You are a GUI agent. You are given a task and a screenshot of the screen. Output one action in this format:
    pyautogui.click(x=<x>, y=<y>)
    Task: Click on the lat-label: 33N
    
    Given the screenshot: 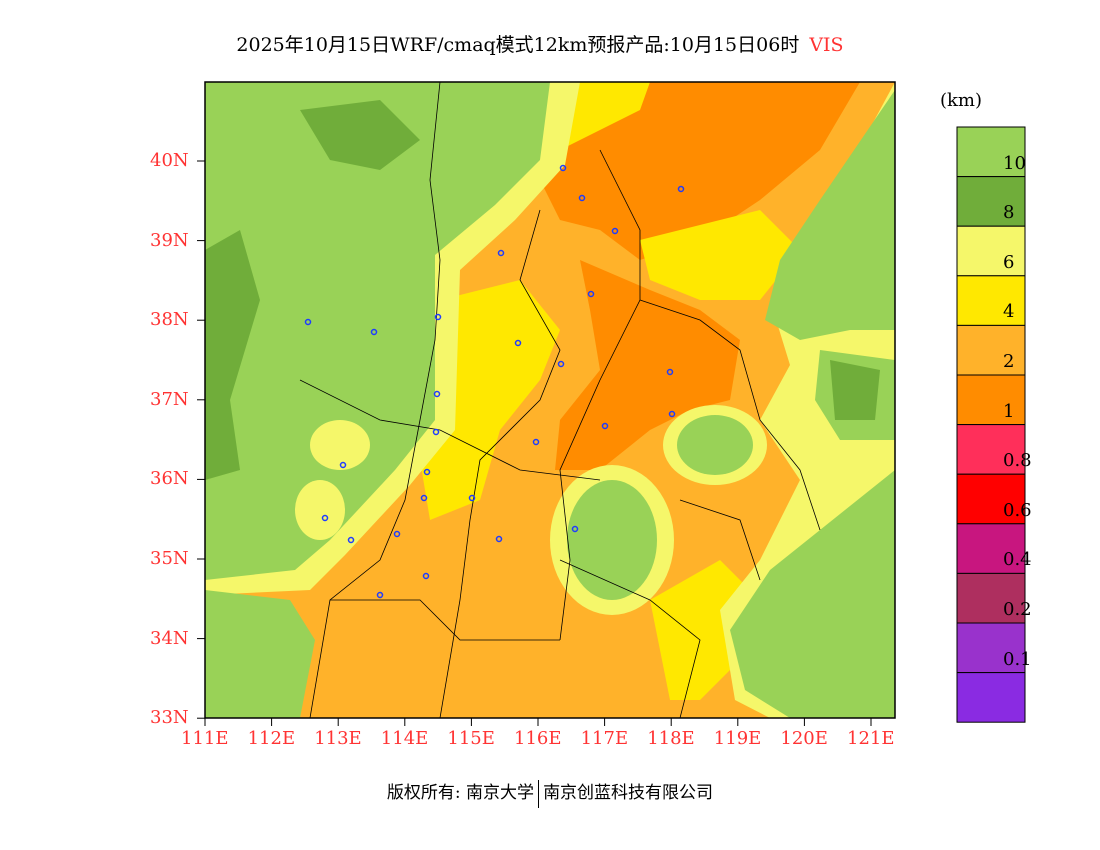 What is the action you would take?
    pyautogui.click(x=169, y=718)
    